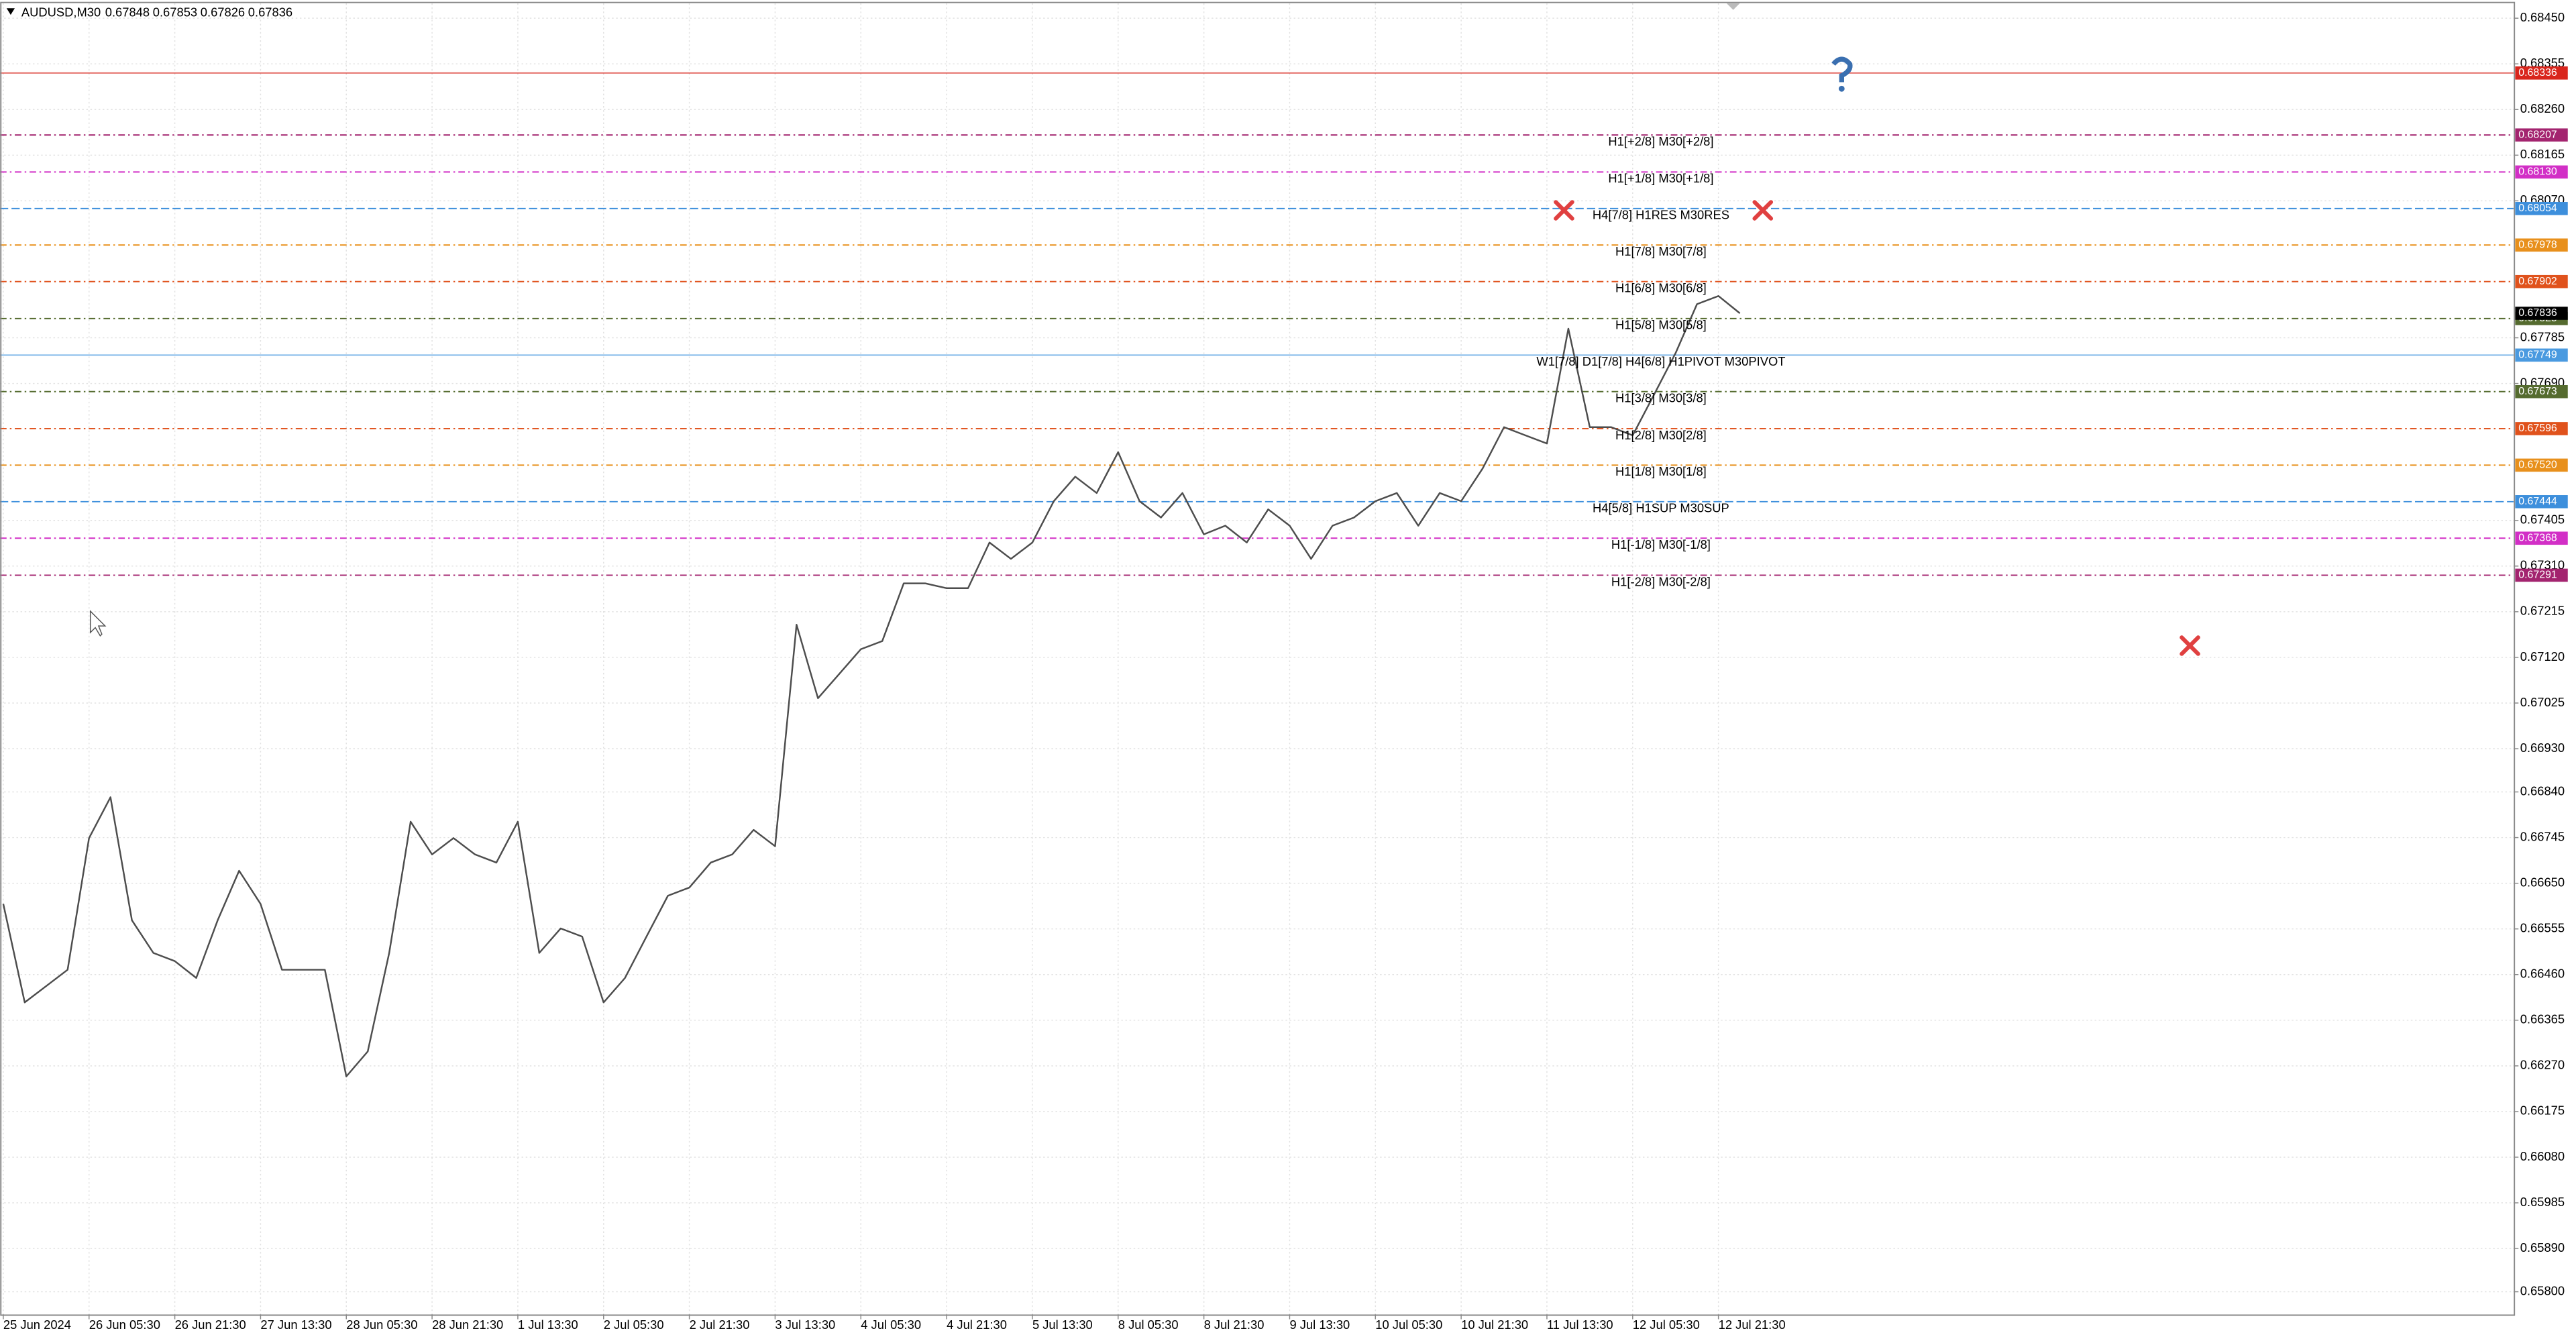 Image resolution: width=2576 pixels, height=1339 pixels. What do you see at coordinates (2542, 702) in the screenshot?
I see `y-tick-label: 0.67025` at bounding box center [2542, 702].